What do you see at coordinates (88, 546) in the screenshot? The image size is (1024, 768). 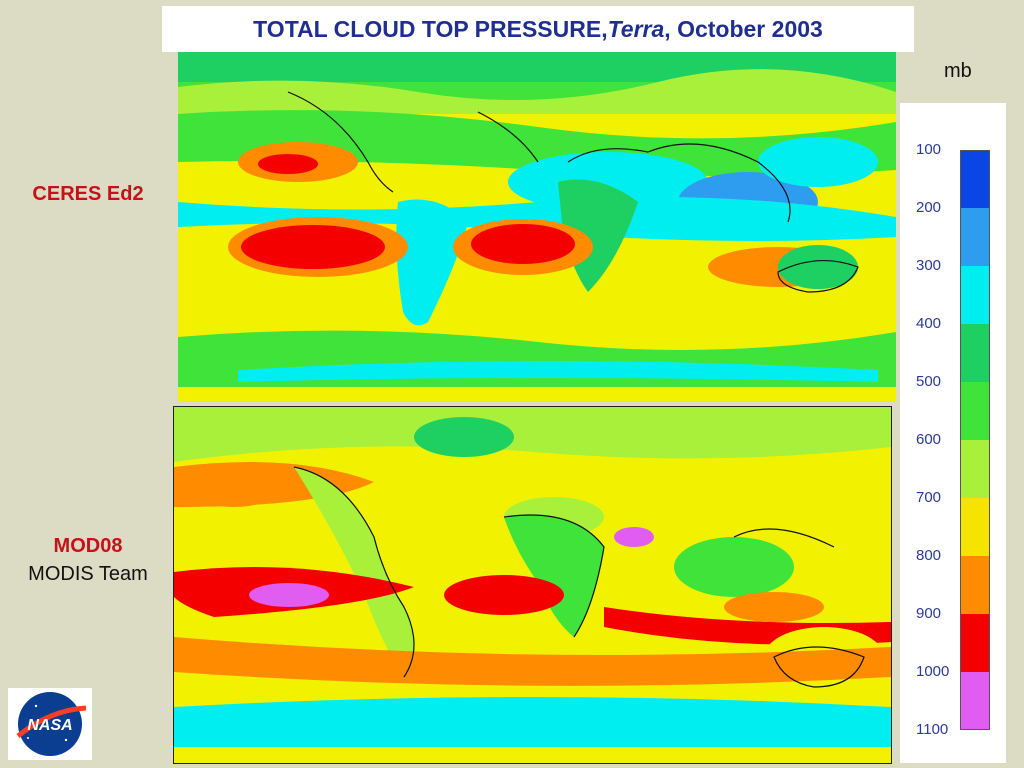 I see `mod08-label: MOD08` at bounding box center [88, 546].